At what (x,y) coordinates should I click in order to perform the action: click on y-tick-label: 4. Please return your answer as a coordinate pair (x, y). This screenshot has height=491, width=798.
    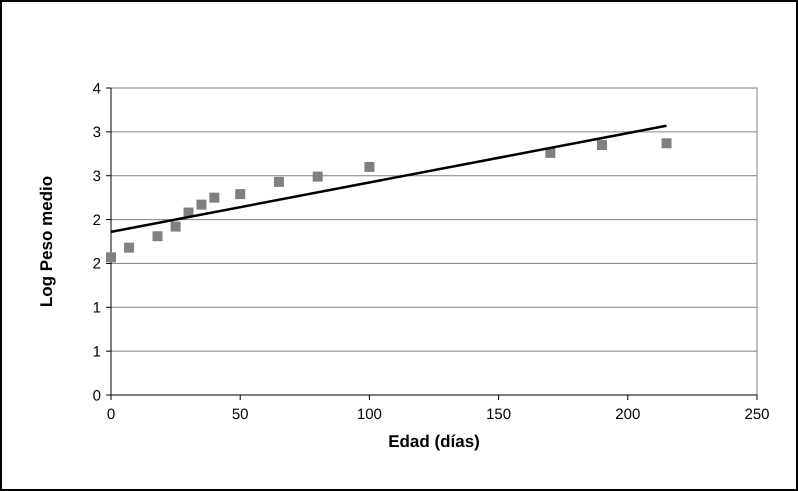
    Looking at the image, I should click on (96, 89).